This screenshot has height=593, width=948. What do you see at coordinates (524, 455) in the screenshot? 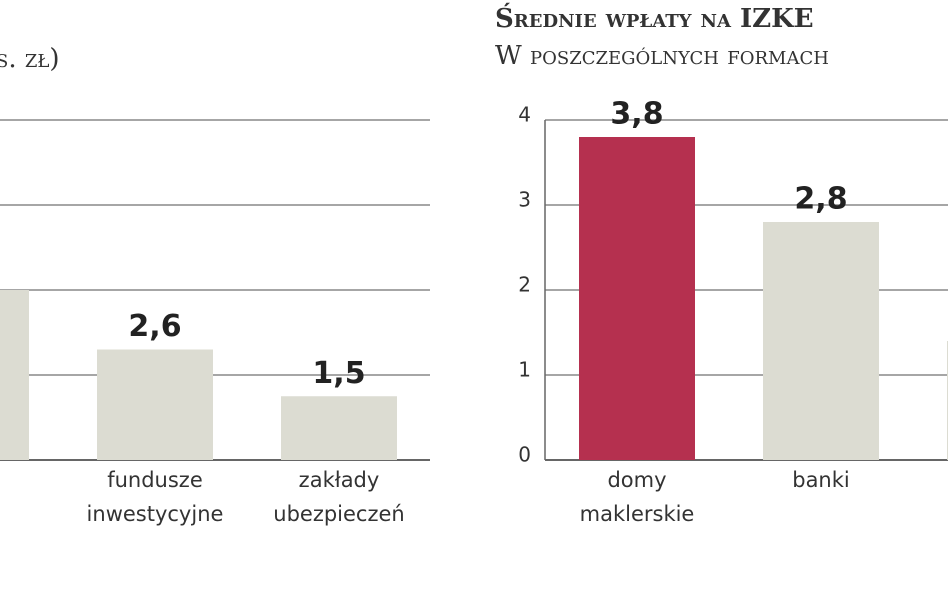
I see `y-tick-label: 0` at bounding box center [524, 455].